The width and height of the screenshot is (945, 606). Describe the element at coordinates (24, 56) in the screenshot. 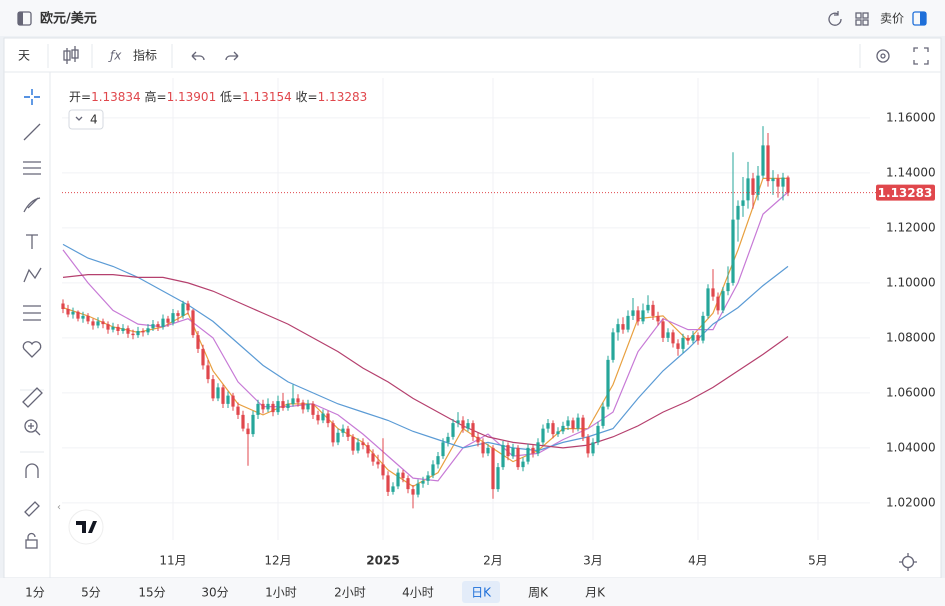

I see `period-button: 天` at that location.